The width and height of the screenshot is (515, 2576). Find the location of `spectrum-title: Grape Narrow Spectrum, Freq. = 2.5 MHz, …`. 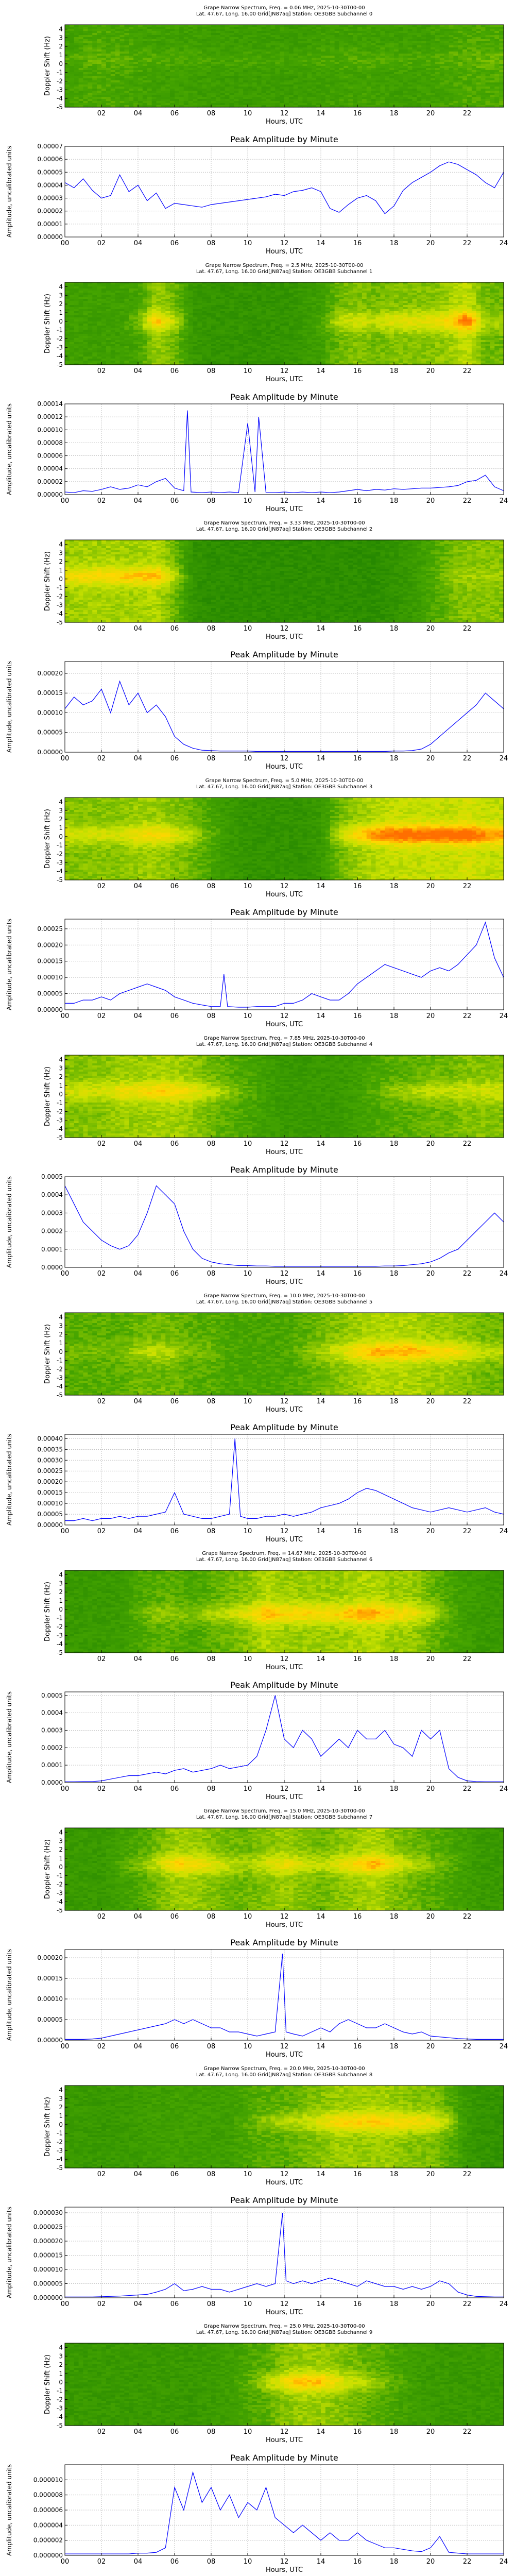

spectrum-title: Grape Narrow Spectrum, Freq. = 2.5 MHz, … is located at coordinates (284, 265).